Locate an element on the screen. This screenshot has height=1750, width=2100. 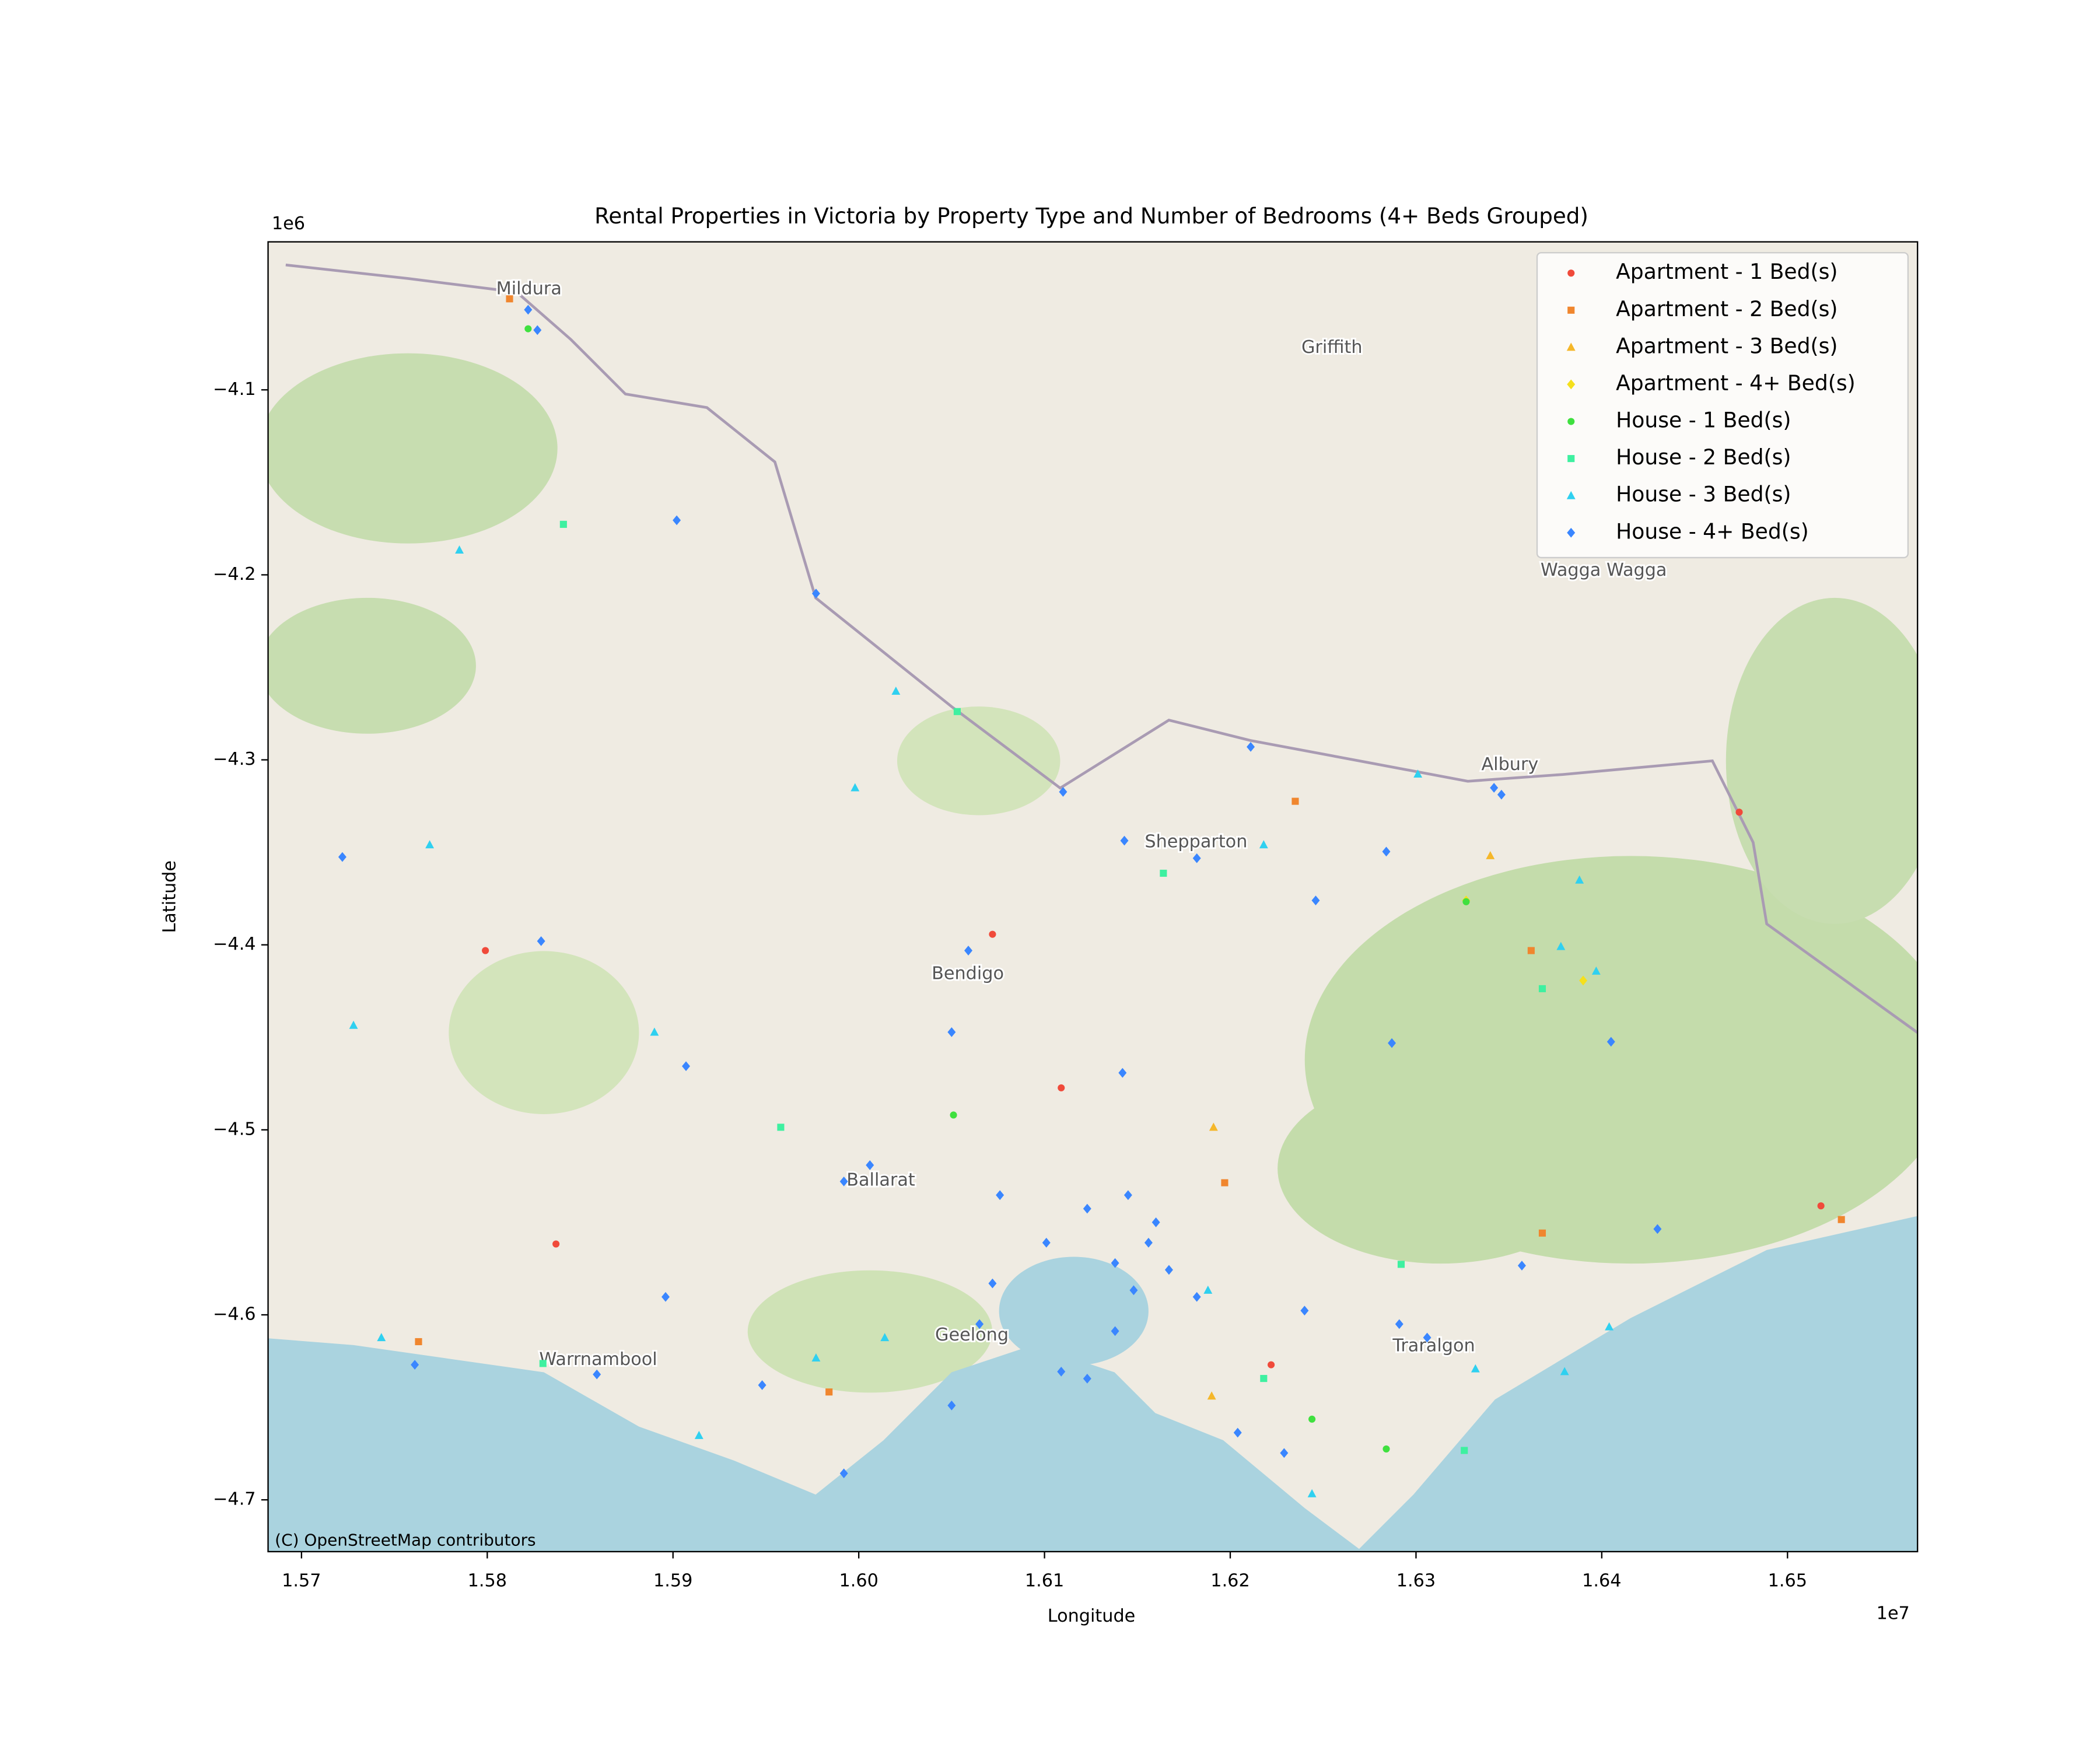
map-label: Bendigo is located at coordinates (968, 974).